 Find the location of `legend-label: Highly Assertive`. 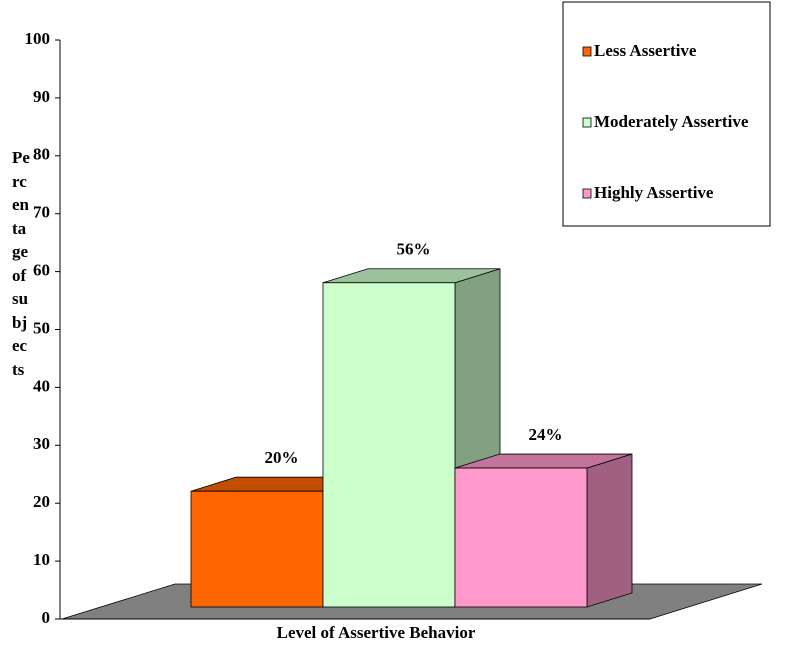

legend-label: Highly Assertive is located at coordinates (654, 192).